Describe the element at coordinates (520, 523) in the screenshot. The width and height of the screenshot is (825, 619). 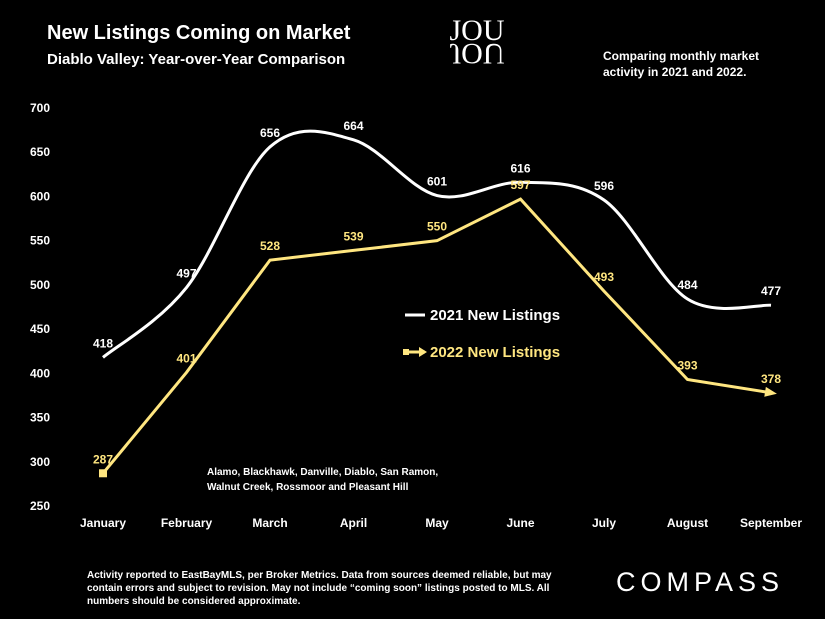
I see `x-tick-label: June` at that location.